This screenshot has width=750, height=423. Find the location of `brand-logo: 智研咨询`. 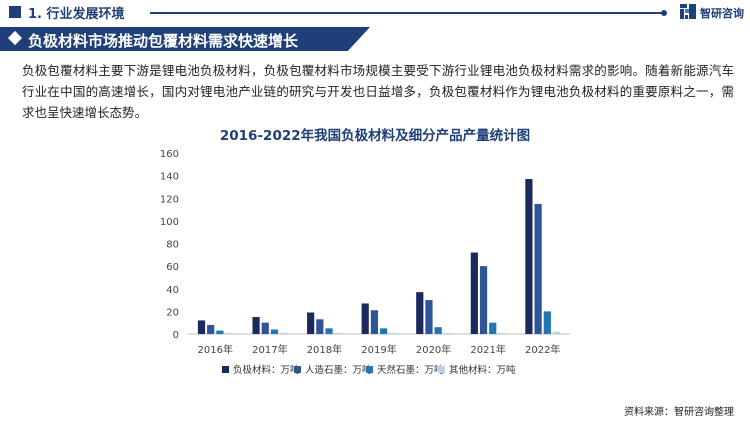

brand-logo: 智研咨询 is located at coordinates (714, 12).